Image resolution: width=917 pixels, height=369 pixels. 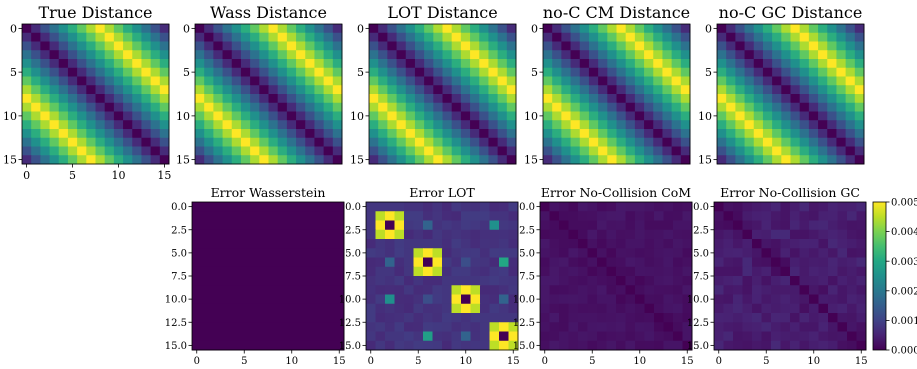 I want to click on y-tick-label: 7.5, so click(x=179, y=277).